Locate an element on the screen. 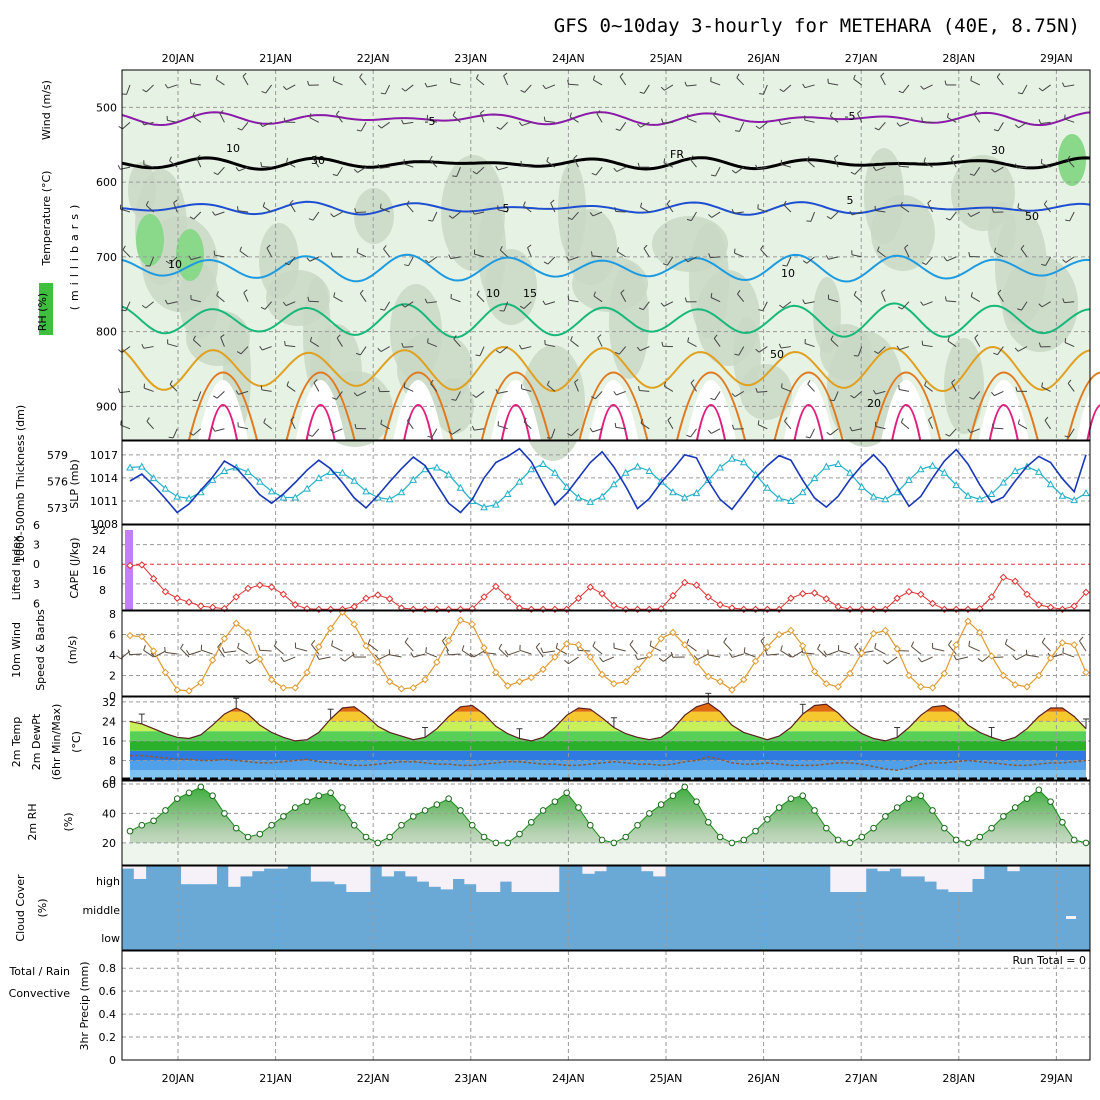 This screenshot has height=1100, width=1100. day-label-bottom: 26JAN is located at coordinates (763, 1078).